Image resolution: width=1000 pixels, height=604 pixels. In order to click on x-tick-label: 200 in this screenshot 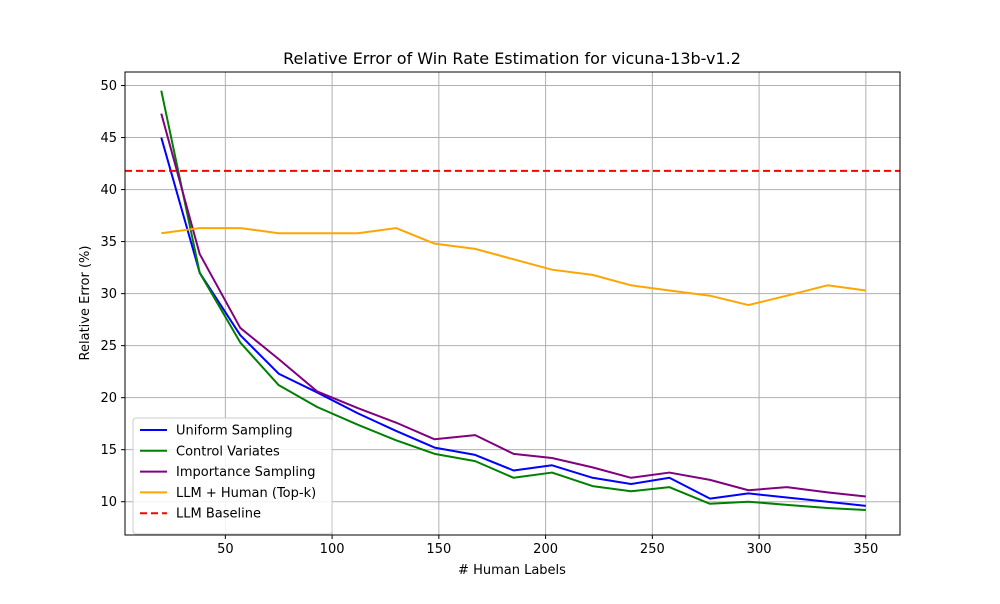, I will do `click(545, 549)`.